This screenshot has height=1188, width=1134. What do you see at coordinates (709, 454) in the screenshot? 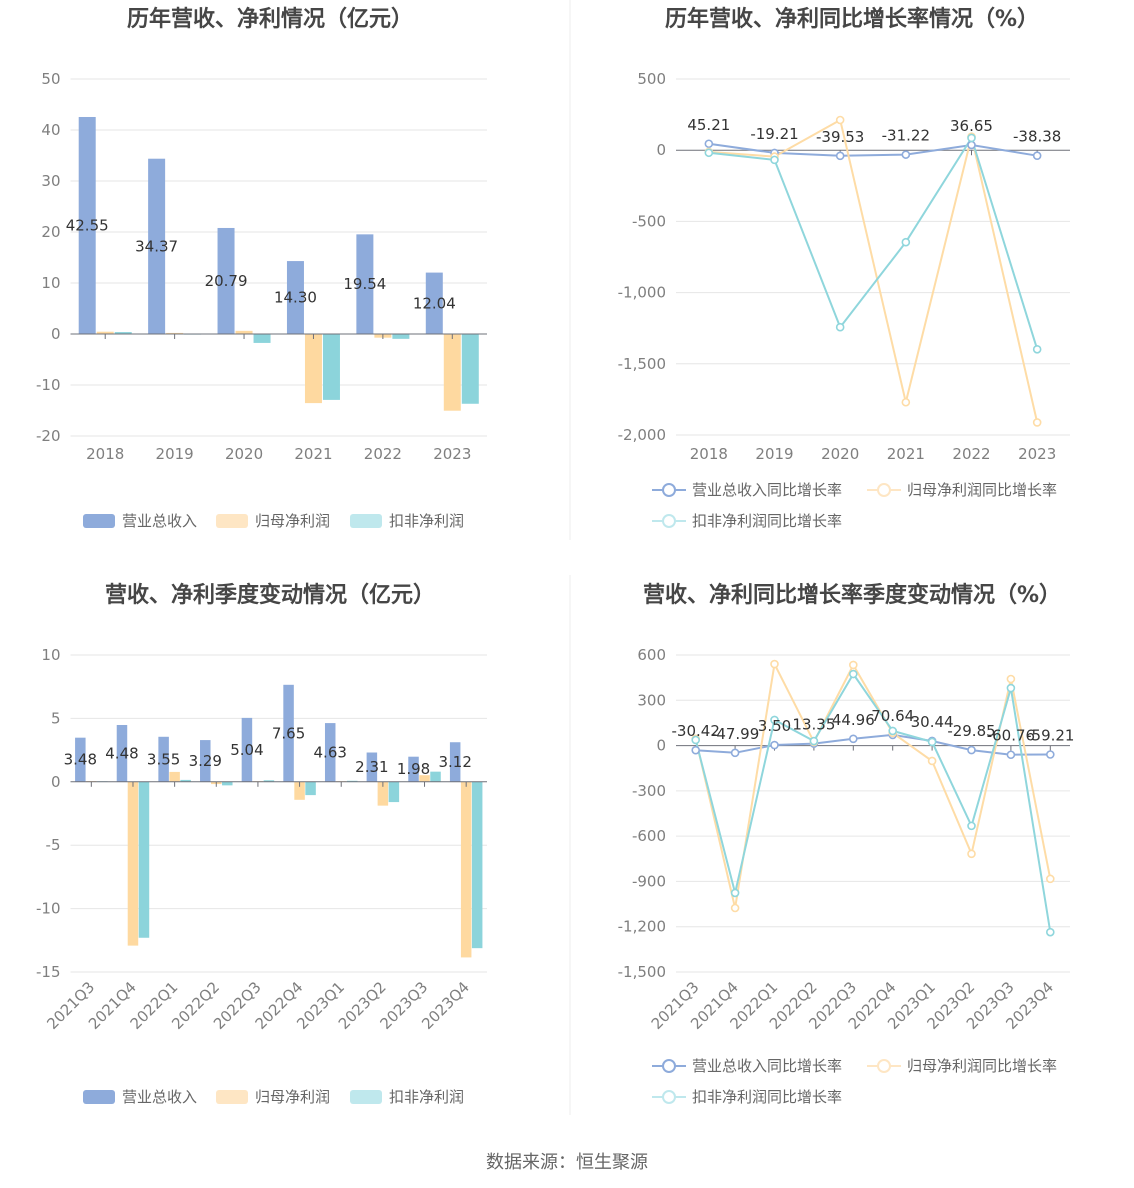
I see `x-tick-label: 2018` at bounding box center [709, 454].